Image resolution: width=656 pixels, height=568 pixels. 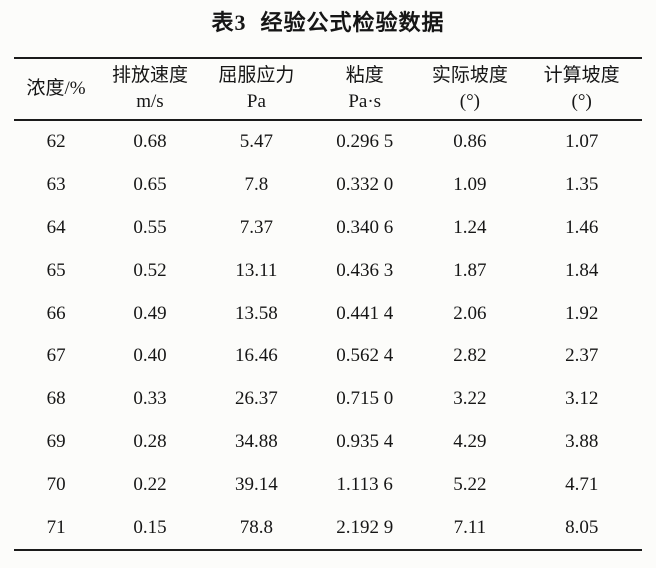 What do you see at coordinates (150, 441) in the screenshot?
I see `table-cell: 0.28` at bounding box center [150, 441].